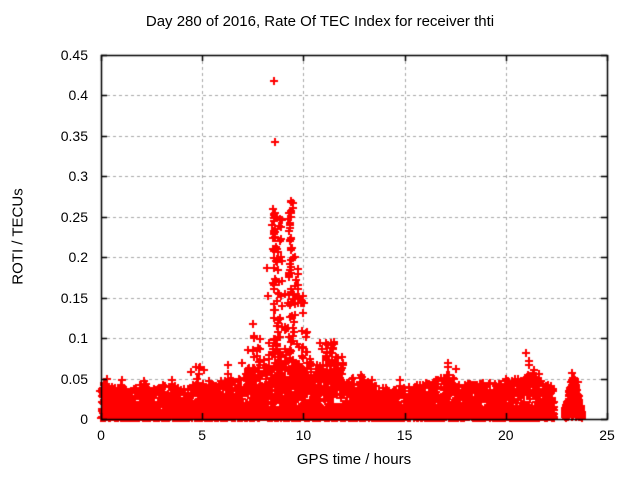 The width and height of the screenshot is (640, 480). I want to click on y-tick-label: 0.25, so click(74, 216).